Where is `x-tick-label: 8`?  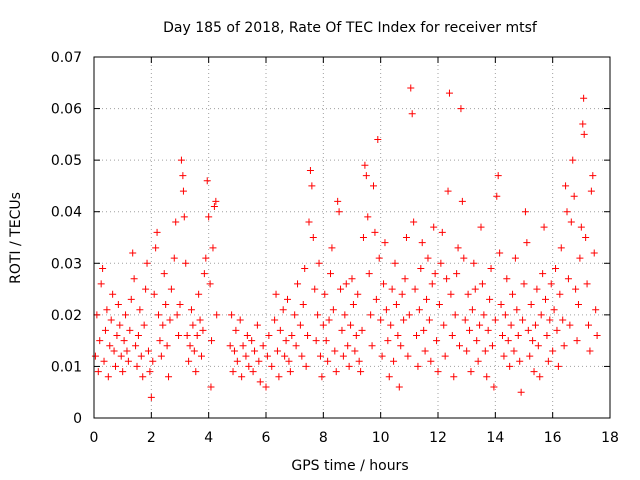 x-tick-label: 8 is located at coordinates (323, 438).